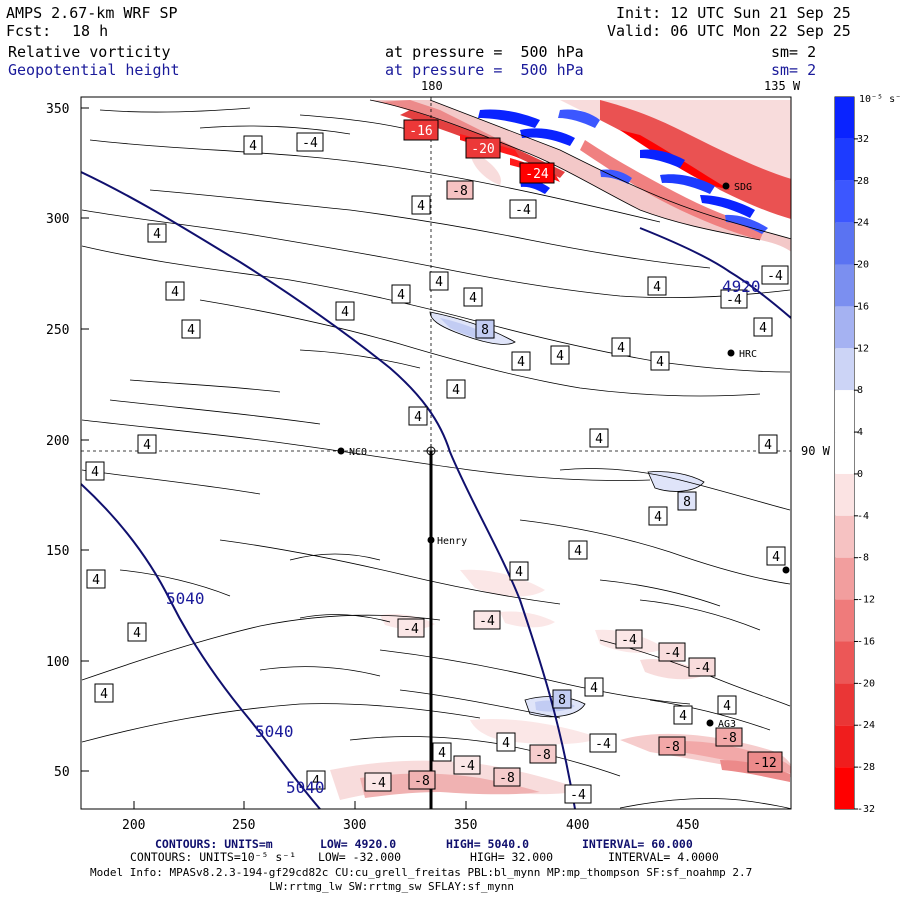  I want to click on contour-label: -20, so click(483, 148).